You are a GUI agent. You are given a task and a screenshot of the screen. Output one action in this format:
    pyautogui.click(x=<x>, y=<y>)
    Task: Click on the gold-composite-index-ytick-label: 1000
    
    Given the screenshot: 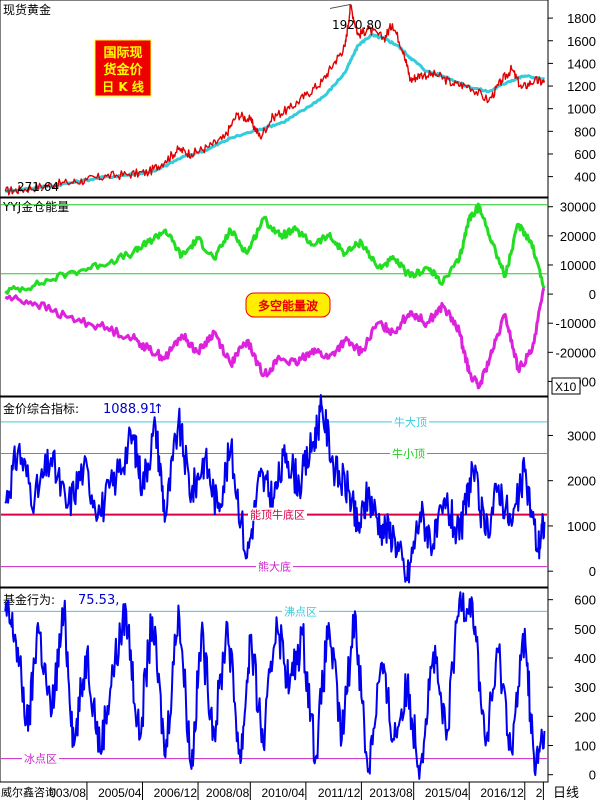 What is the action you would take?
    pyautogui.click(x=581, y=526)
    